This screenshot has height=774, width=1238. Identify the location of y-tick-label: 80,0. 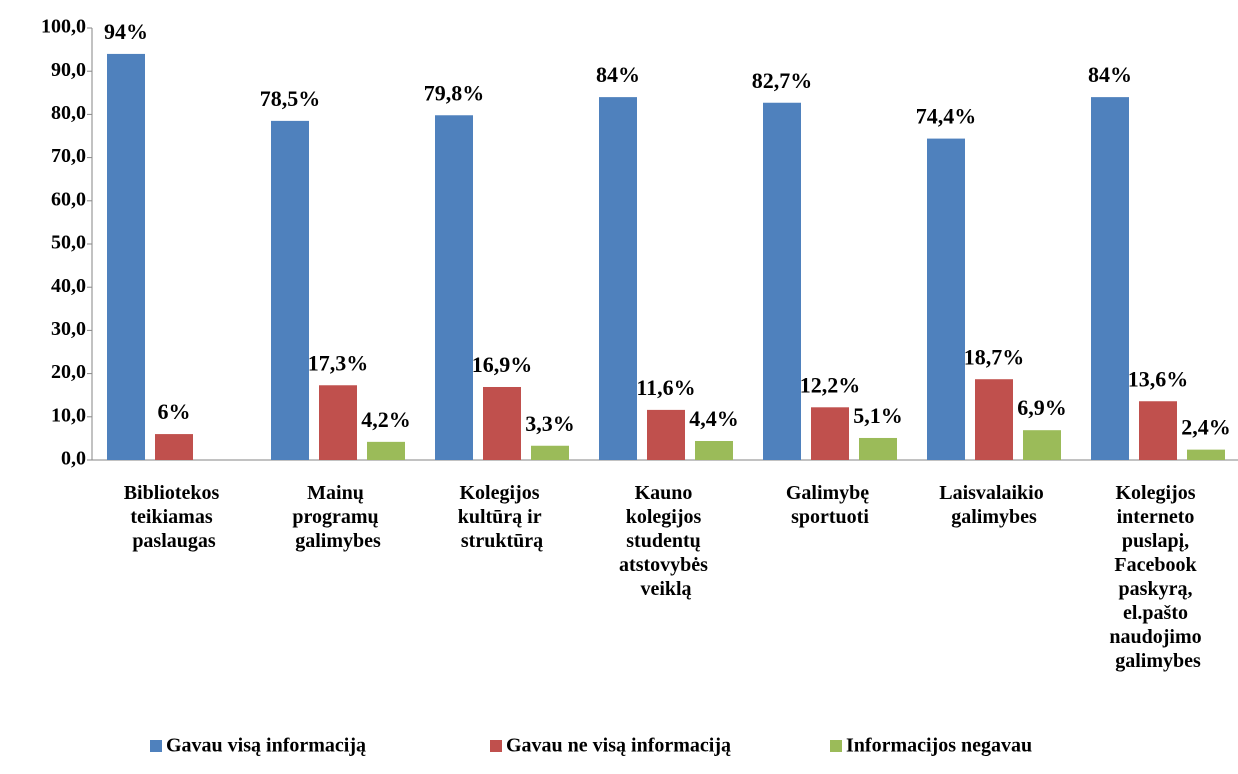
(68, 113).